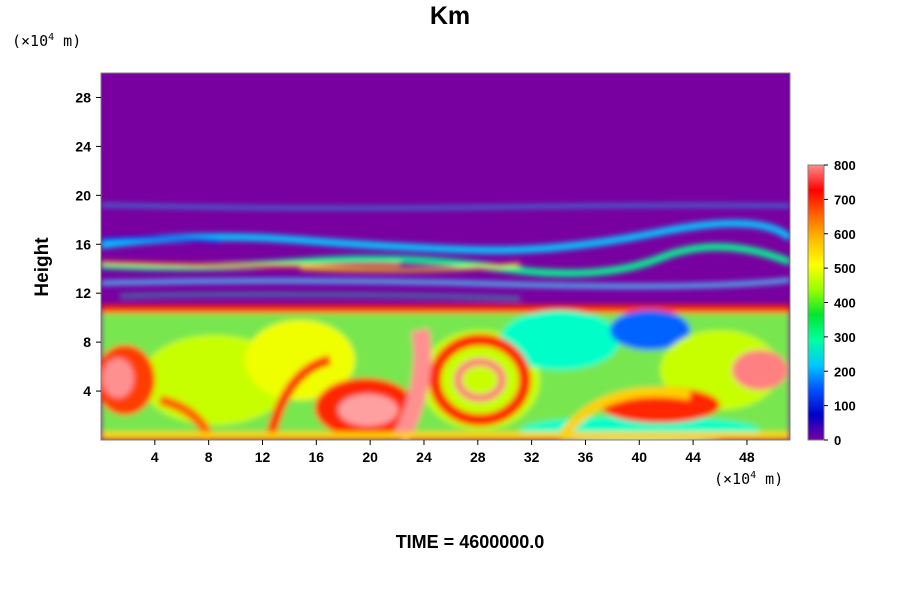 Image resolution: width=900 pixels, height=600 pixels. What do you see at coordinates (532, 457) in the screenshot?
I see `x-tick-label: 32` at bounding box center [532, 457].